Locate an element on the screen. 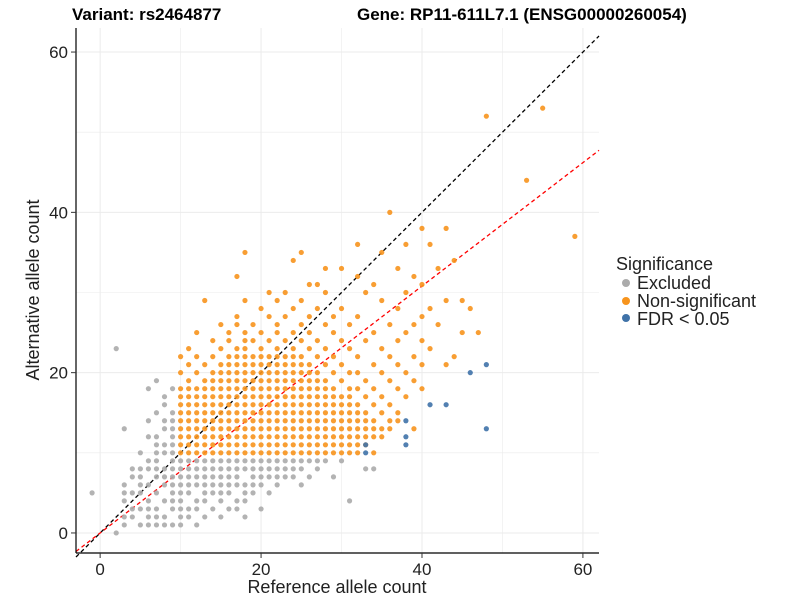  title-right: Gene: RP11-611L7.1 (ENSG00000260054) is located at coordinates (522, 14).